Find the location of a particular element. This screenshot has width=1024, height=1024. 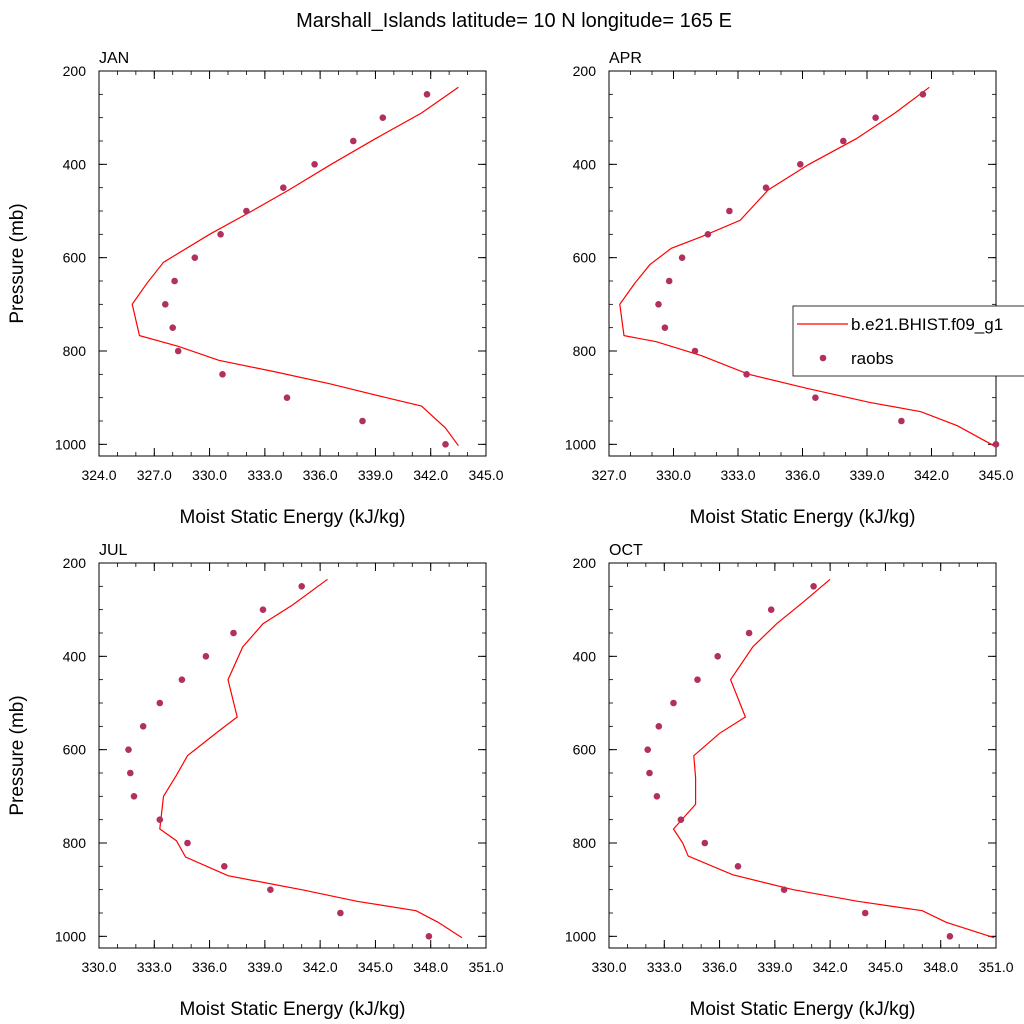

legend-box is located at coordinates (908, 341).